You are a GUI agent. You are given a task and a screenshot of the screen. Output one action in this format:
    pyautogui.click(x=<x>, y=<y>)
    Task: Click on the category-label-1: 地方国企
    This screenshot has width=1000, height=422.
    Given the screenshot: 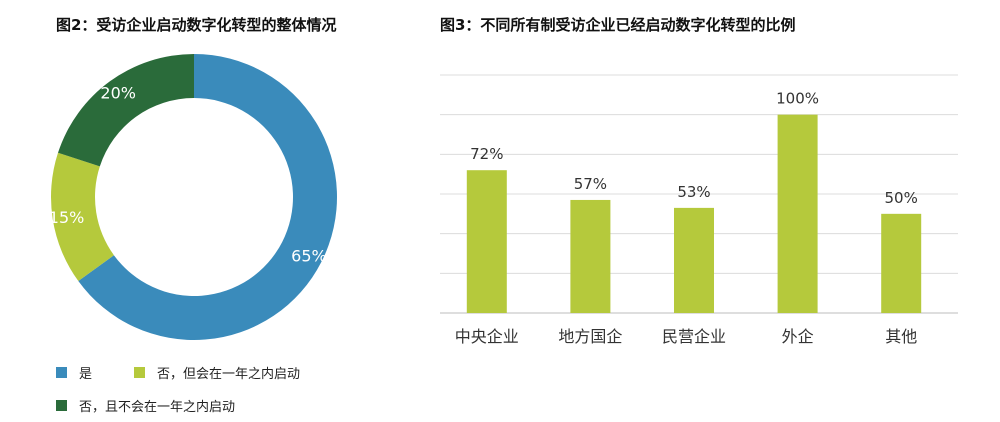 What is the action you would take?
    pyautogui.click(x=590, y=336)
    